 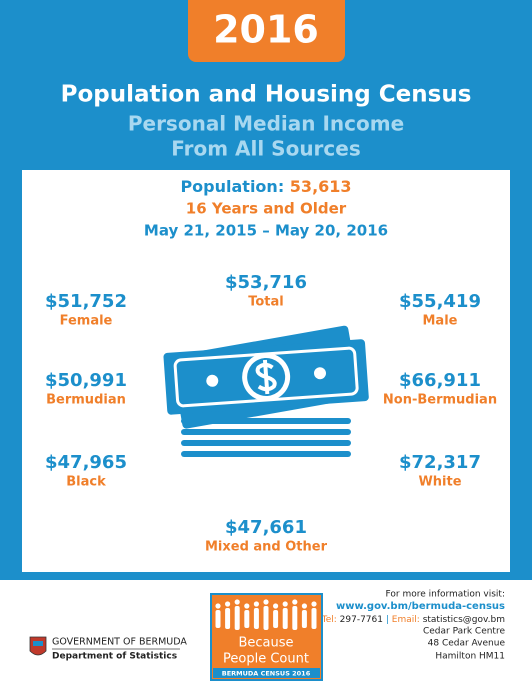 What do you see at coordinates (470, 657) in the screenshot?
I see `address: Hamilton HM11` at bounding box center [470, 657].